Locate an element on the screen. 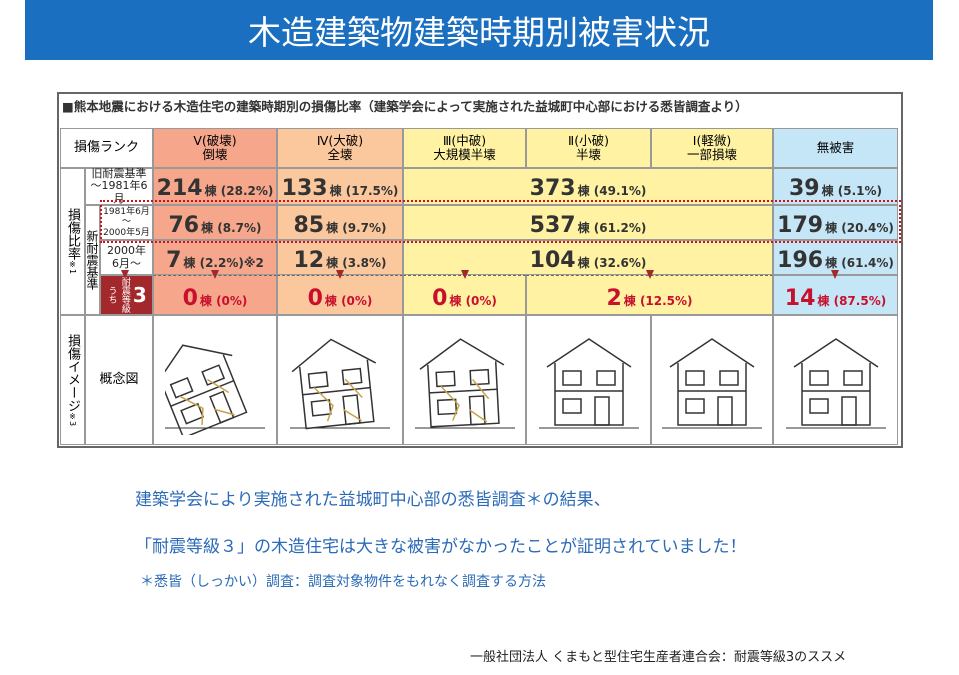  count: 76 is located at coordinates (184, 225).